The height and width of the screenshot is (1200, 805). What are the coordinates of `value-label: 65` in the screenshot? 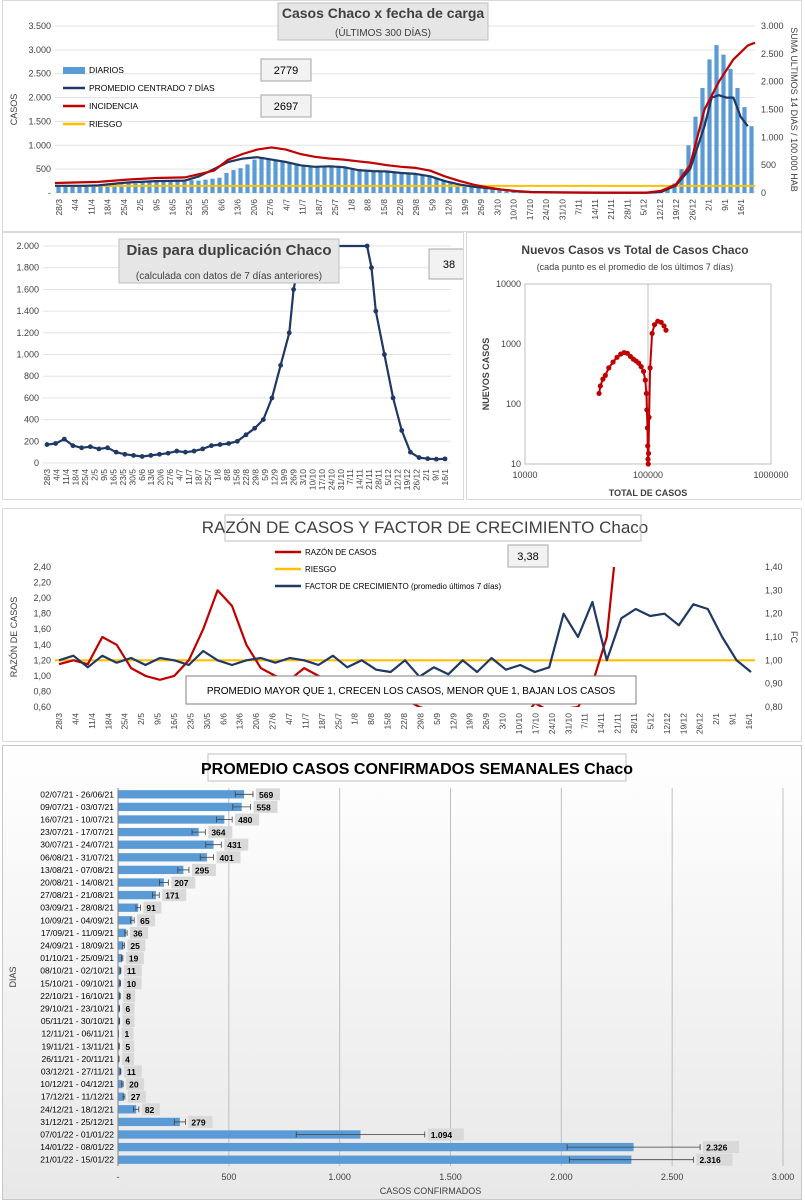 It's located at (145, 921).